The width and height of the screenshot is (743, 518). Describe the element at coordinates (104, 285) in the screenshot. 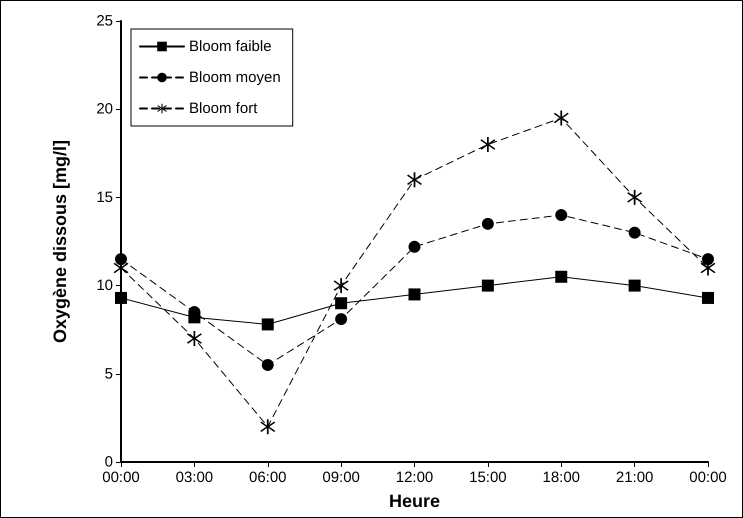

I see `y-tick-label: 10` at that location.